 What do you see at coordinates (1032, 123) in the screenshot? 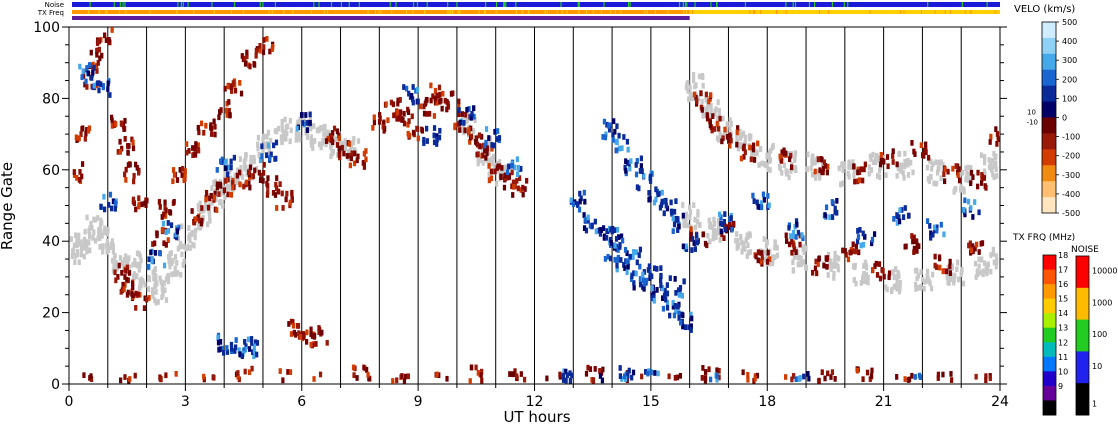
I see `velocity-colorbar-side-label: -10` at bounding box center [1032, 123].